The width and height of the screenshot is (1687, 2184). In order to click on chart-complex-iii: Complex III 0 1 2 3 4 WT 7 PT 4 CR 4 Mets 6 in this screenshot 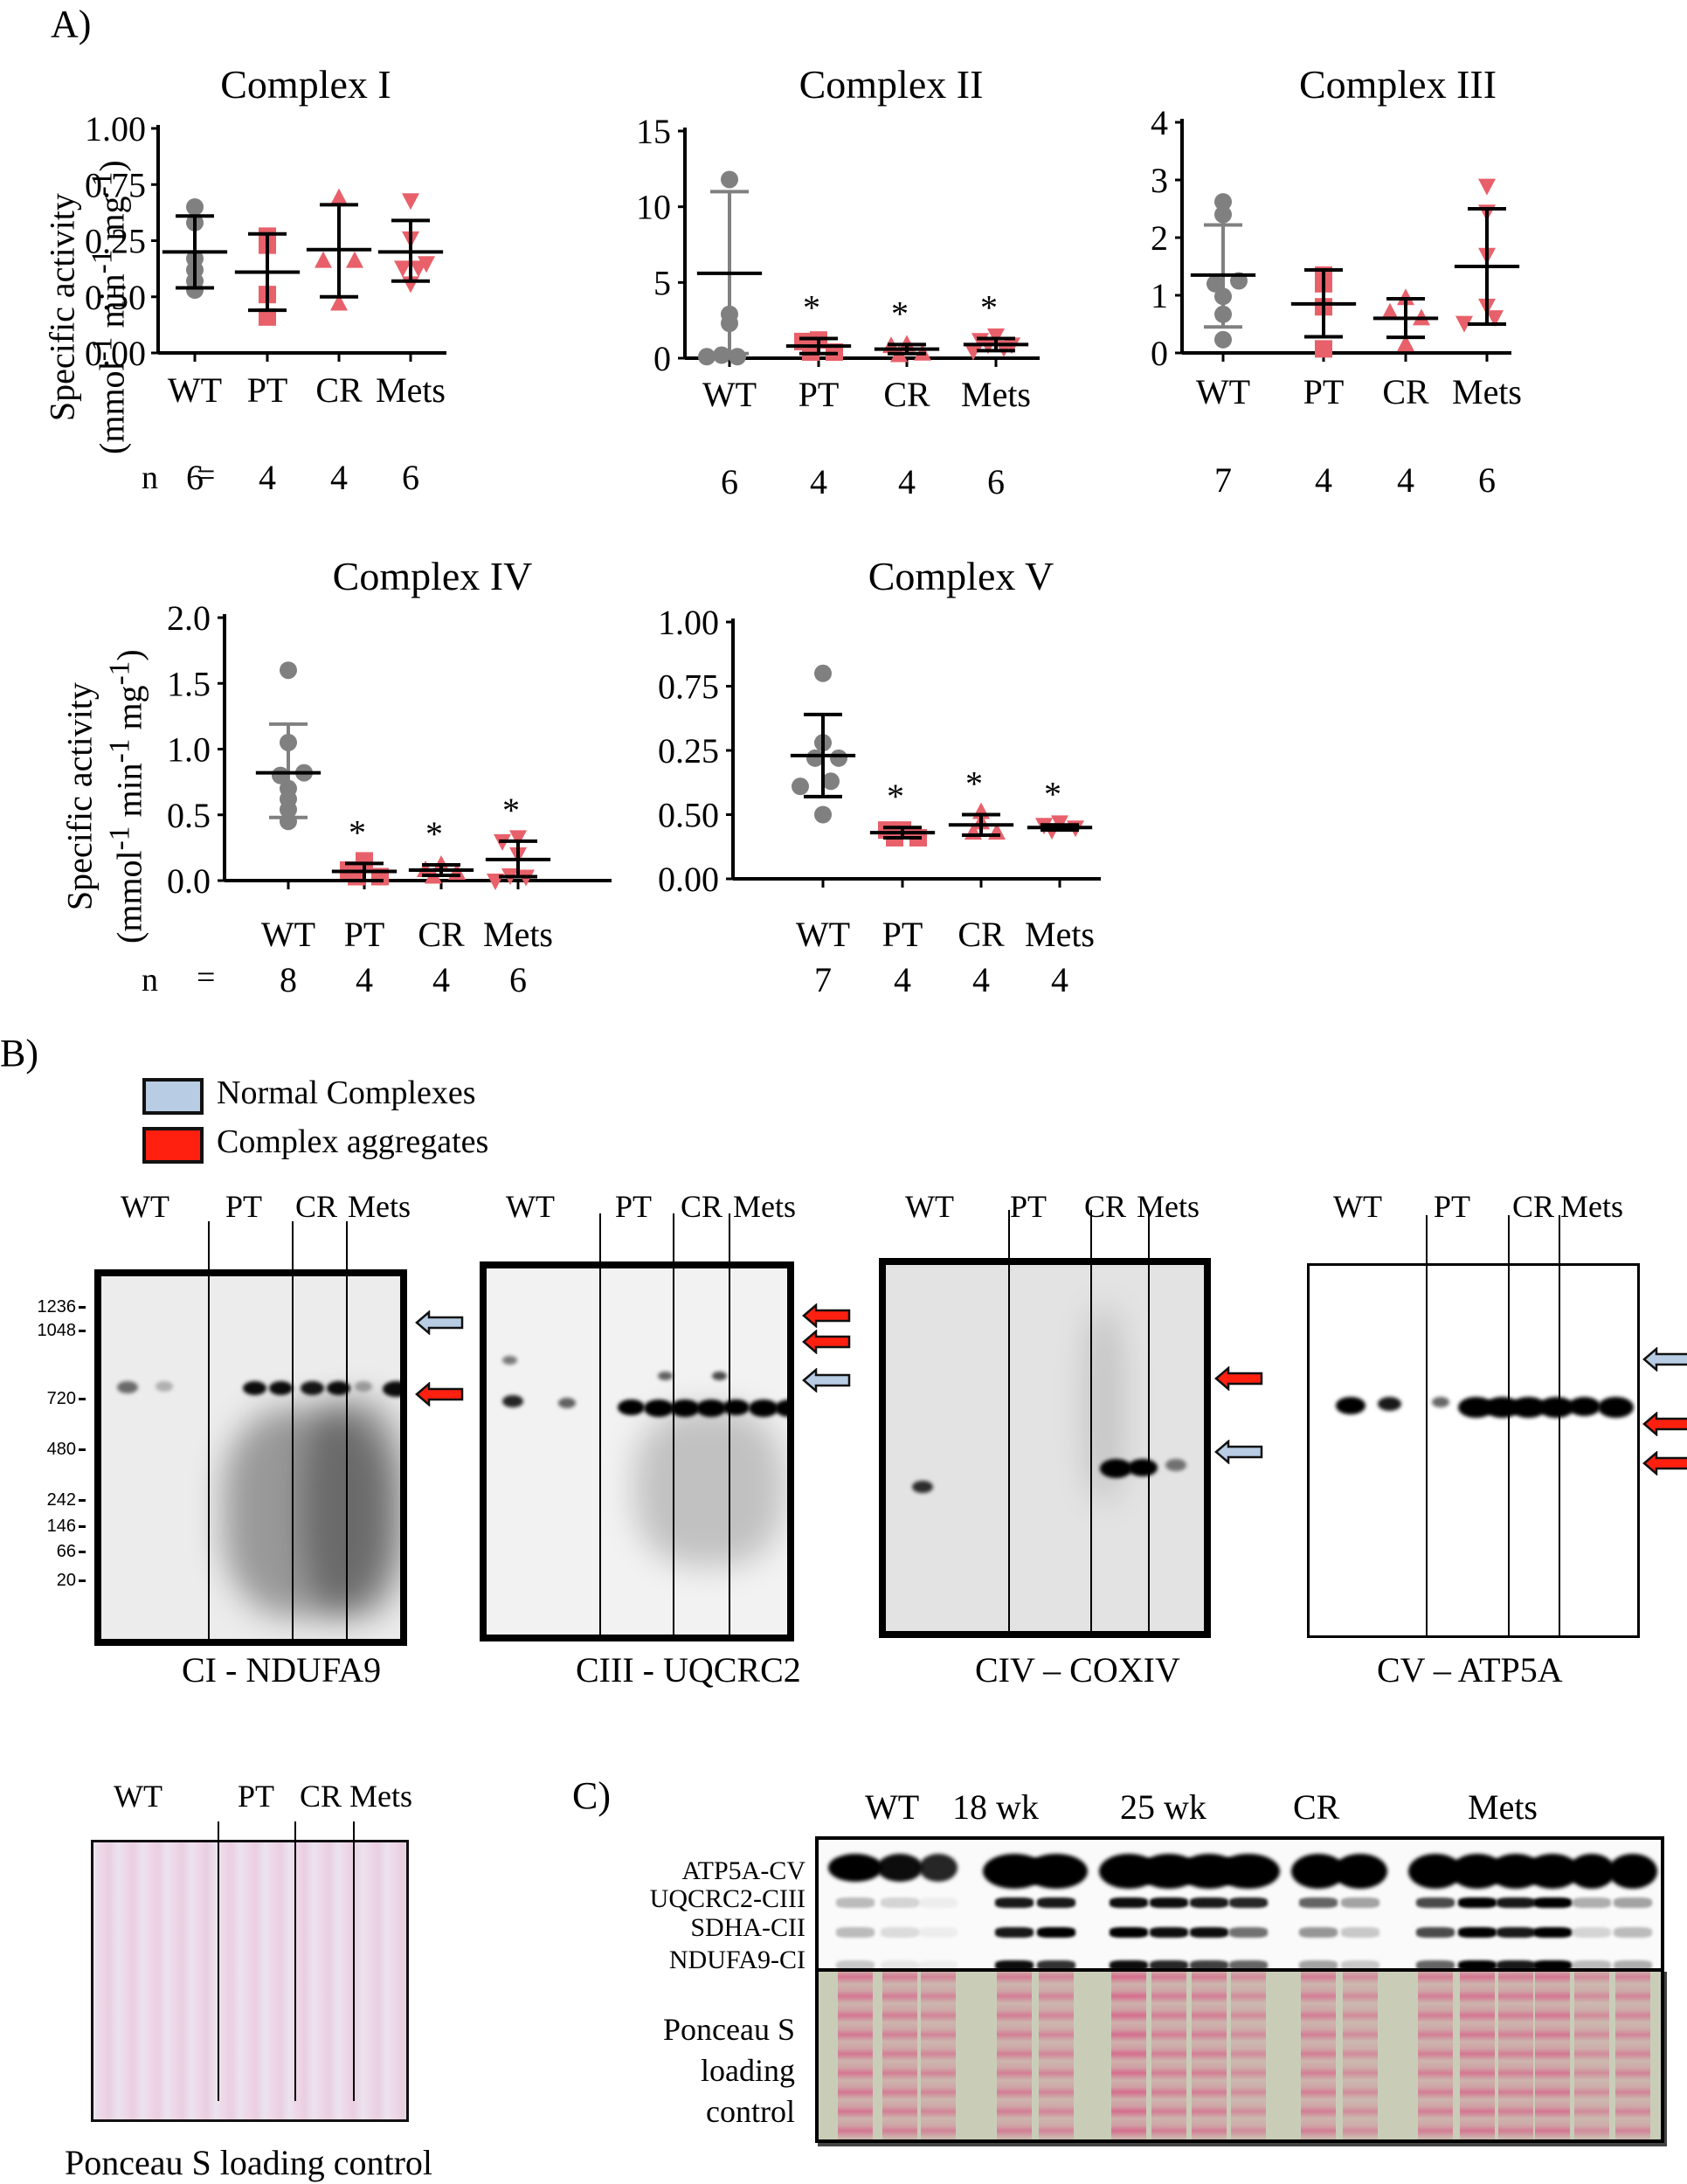, I will do `click(1336, 281)`.